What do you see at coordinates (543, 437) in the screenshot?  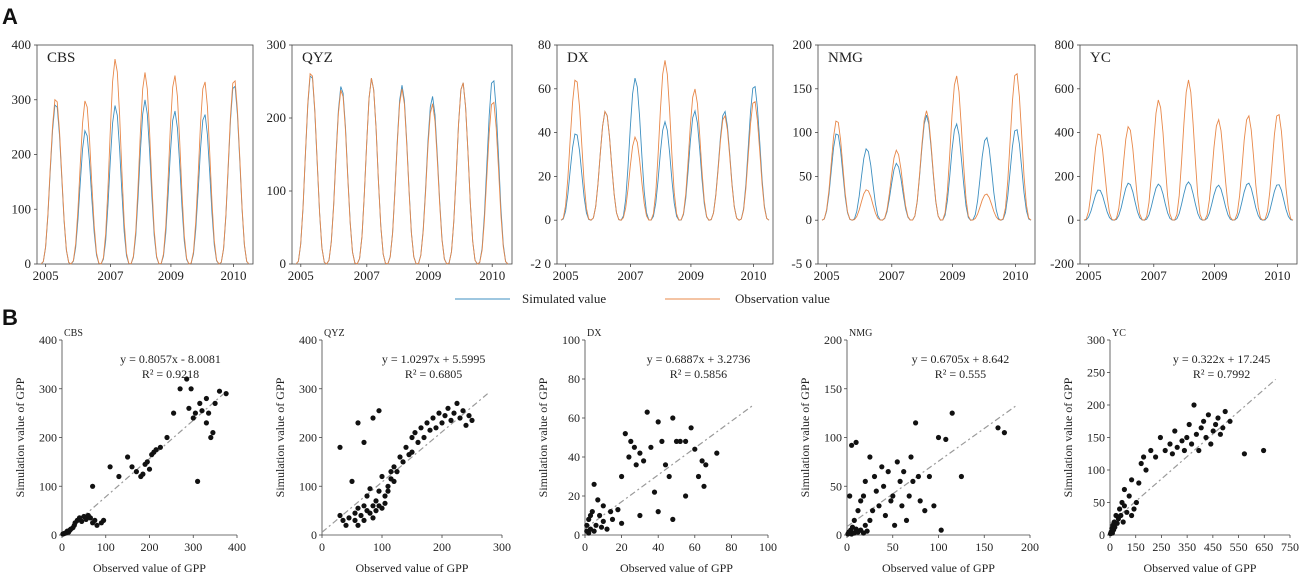 I see `y-axis-title: Simulation value of GPP` at bounding box center [543, 437].